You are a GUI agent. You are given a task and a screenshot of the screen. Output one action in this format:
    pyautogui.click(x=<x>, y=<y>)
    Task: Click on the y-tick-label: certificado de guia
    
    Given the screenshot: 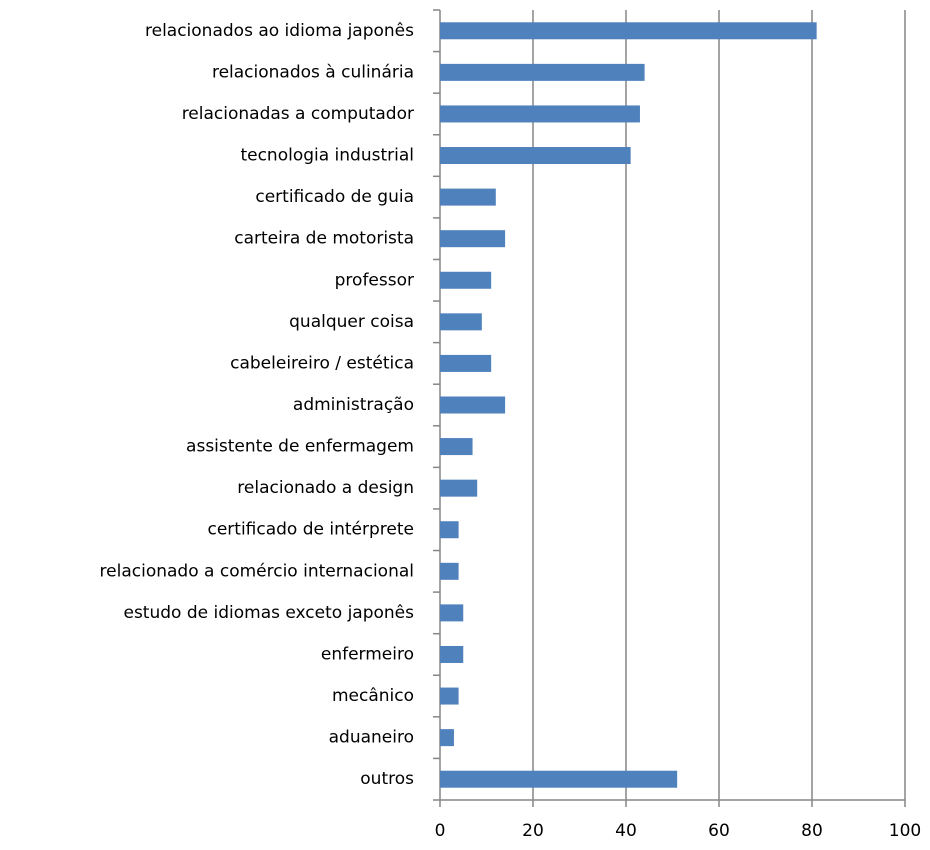 What is the action you would take?
    pyautogui.click(x=334, y=197)
    